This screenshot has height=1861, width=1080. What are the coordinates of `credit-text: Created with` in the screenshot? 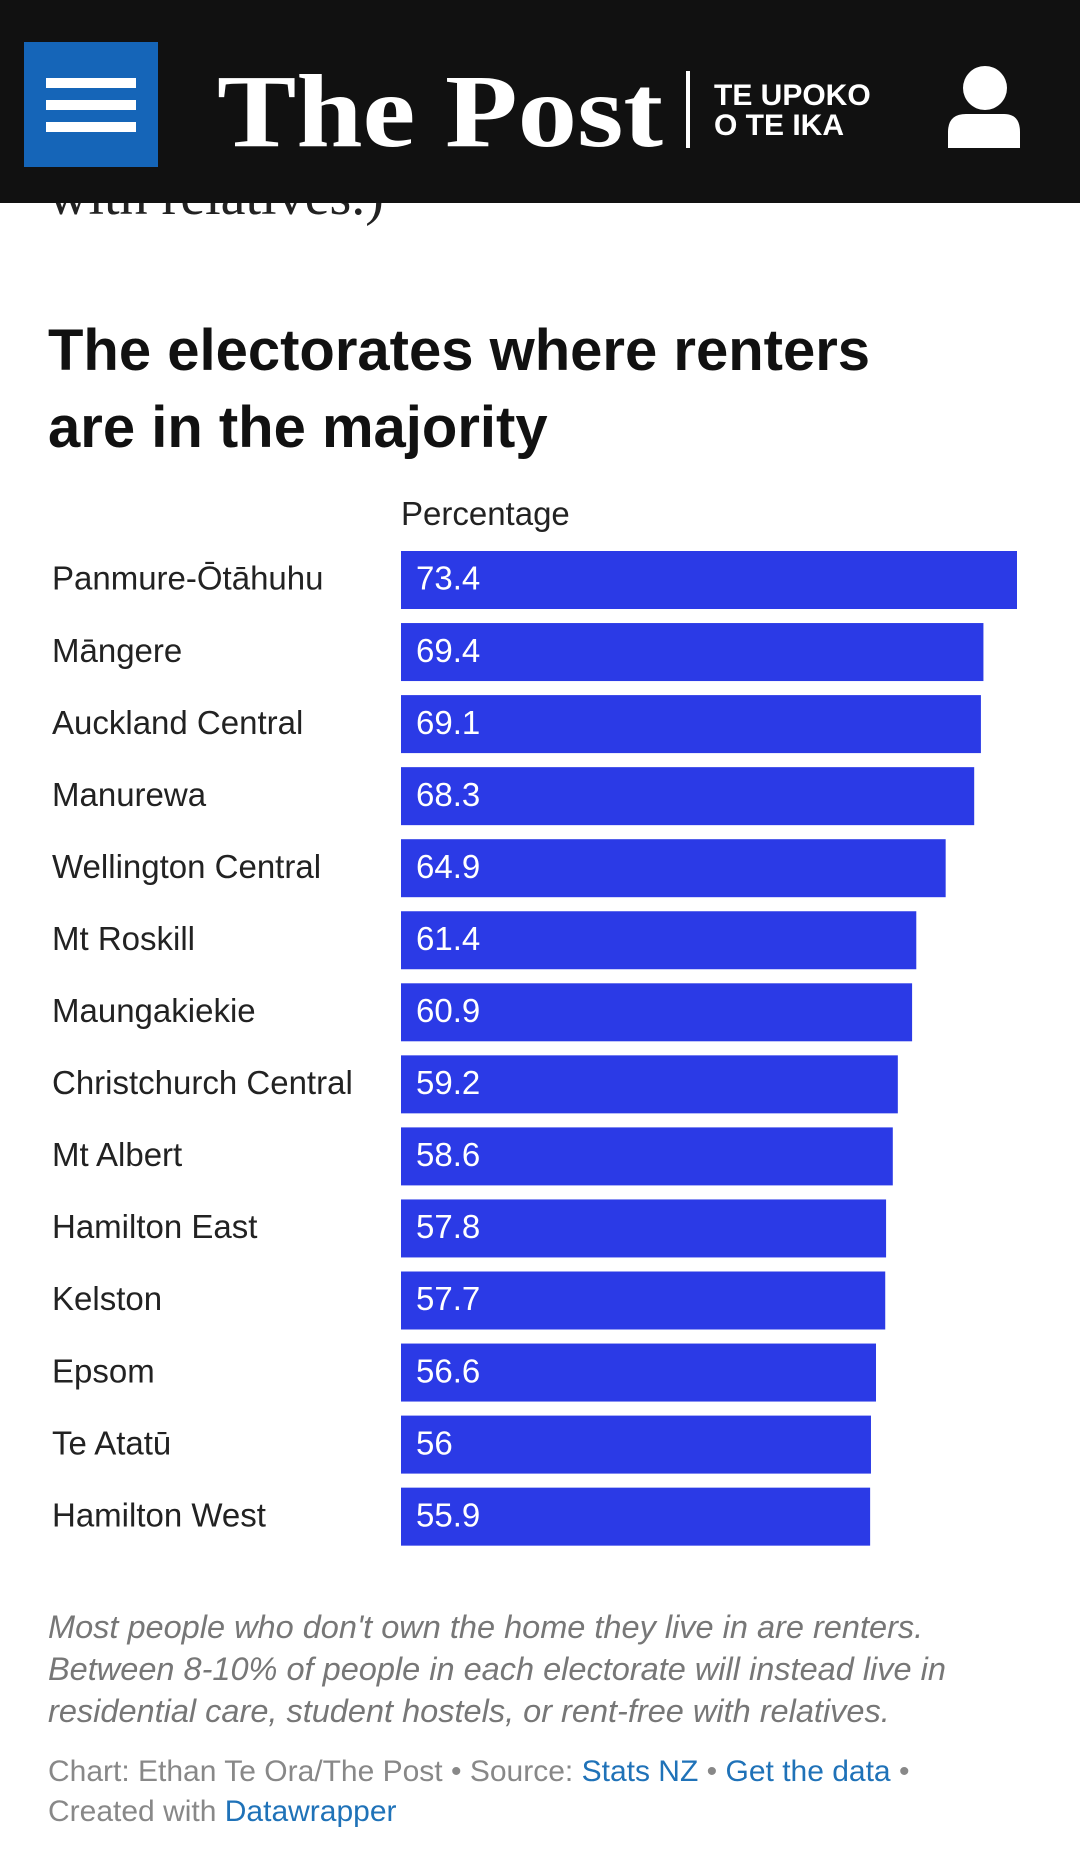 It's located at (132, 1811).